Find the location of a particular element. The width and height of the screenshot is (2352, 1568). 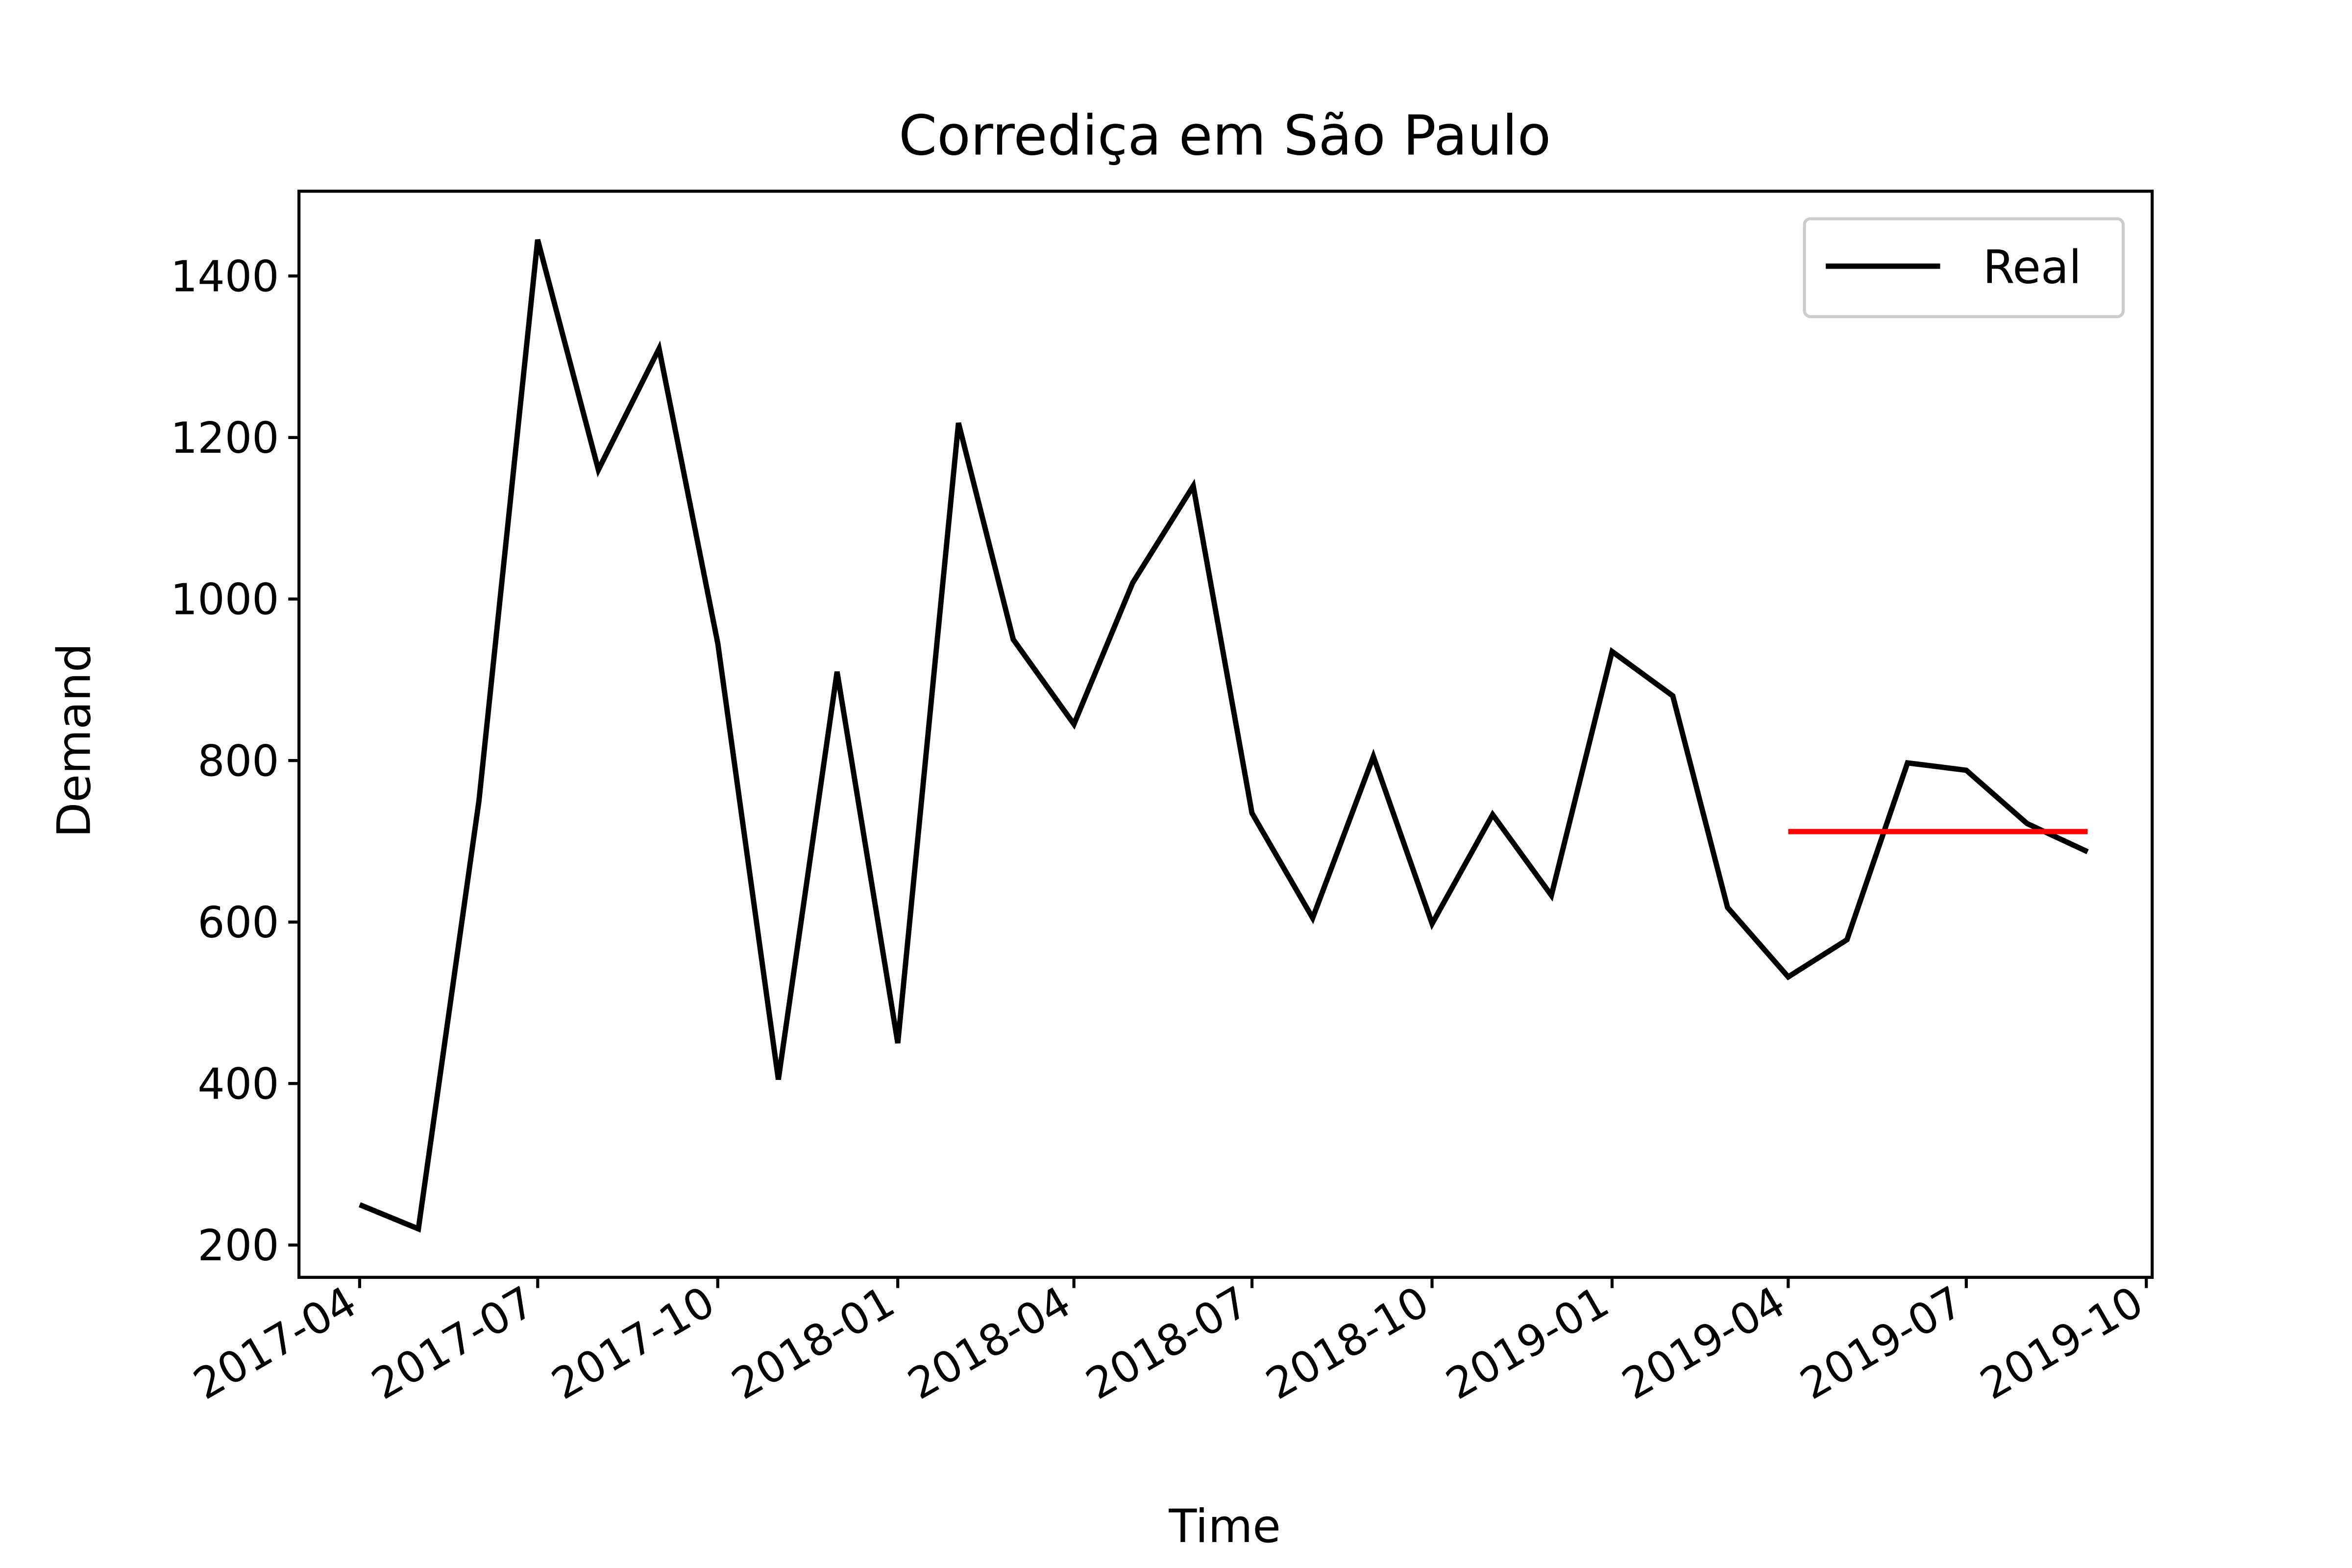

x-tick-label: 2018-07 is located at coordinates (1167, 1342).